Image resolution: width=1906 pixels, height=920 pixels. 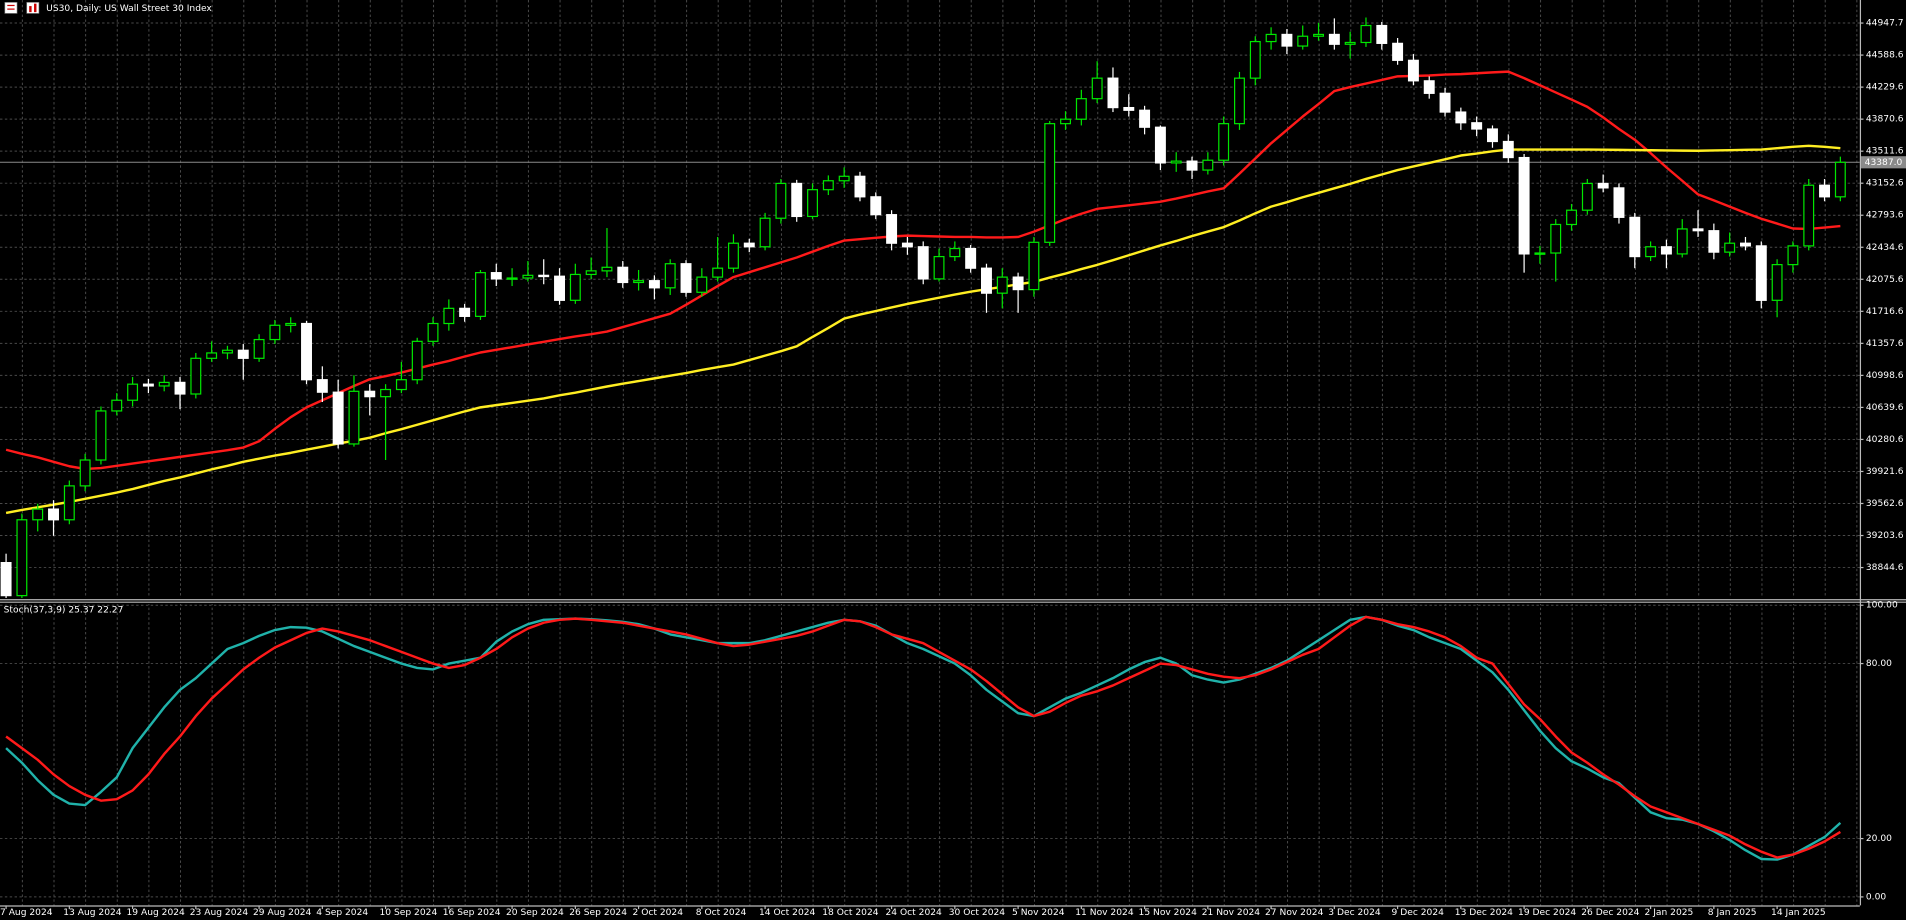 I want to click on y-tick-label: 38844.6, so click(x=1885, y=568).